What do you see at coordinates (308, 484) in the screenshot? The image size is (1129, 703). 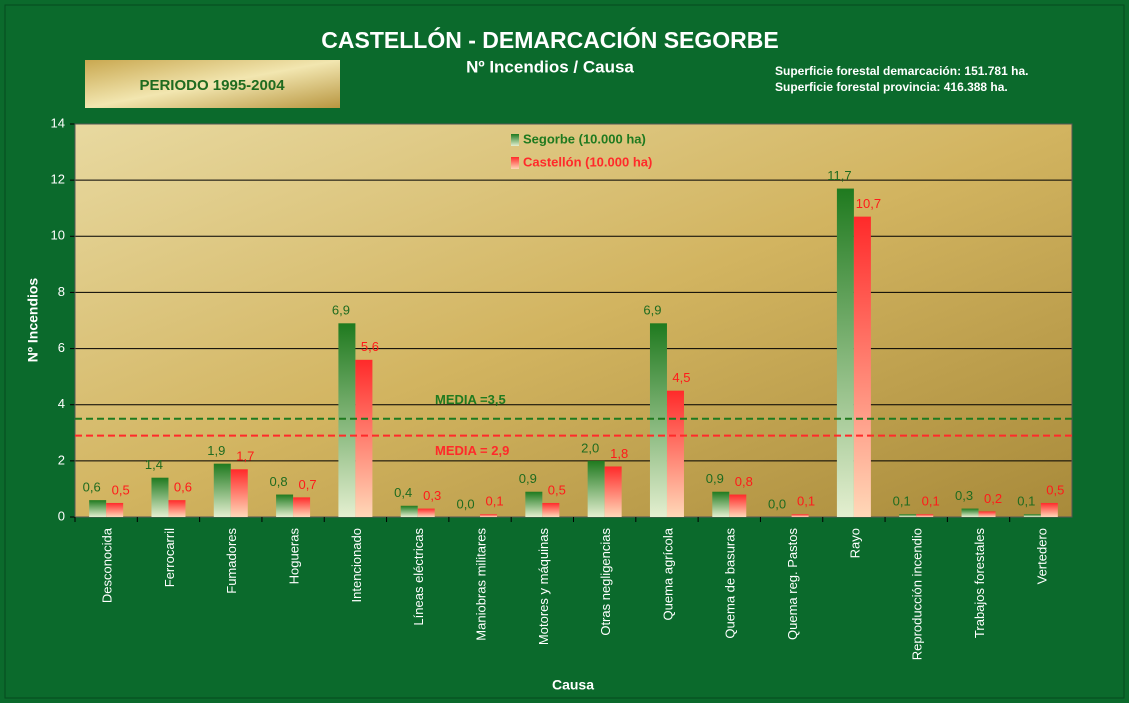 I see `value-label: 0,7` at bounding box center [308, 484].